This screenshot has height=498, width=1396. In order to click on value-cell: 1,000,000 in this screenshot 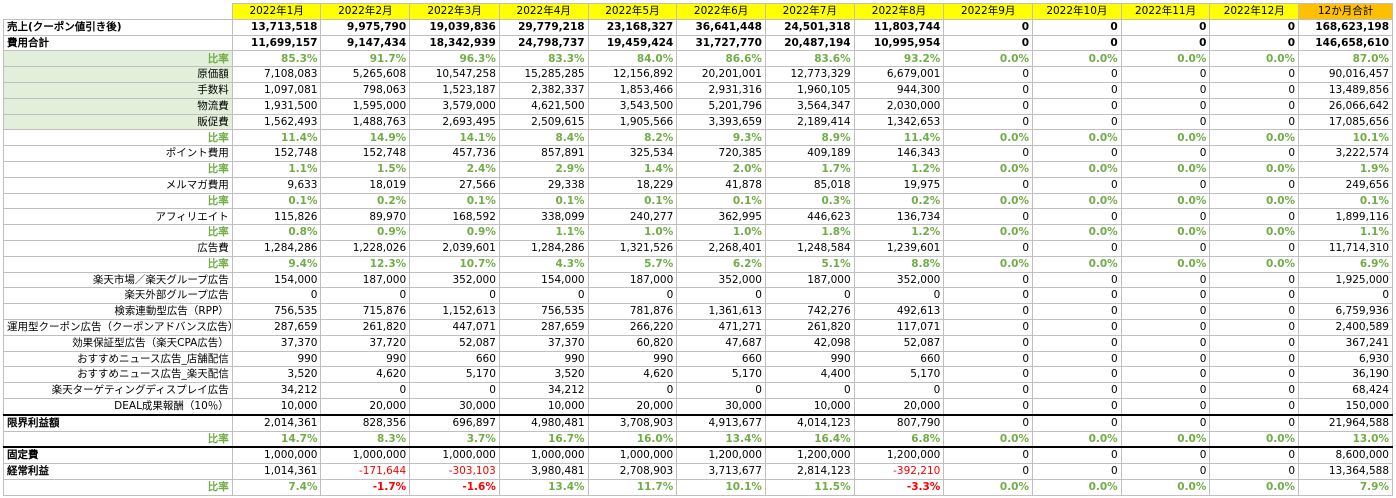, I will do `click(365, 455)`.